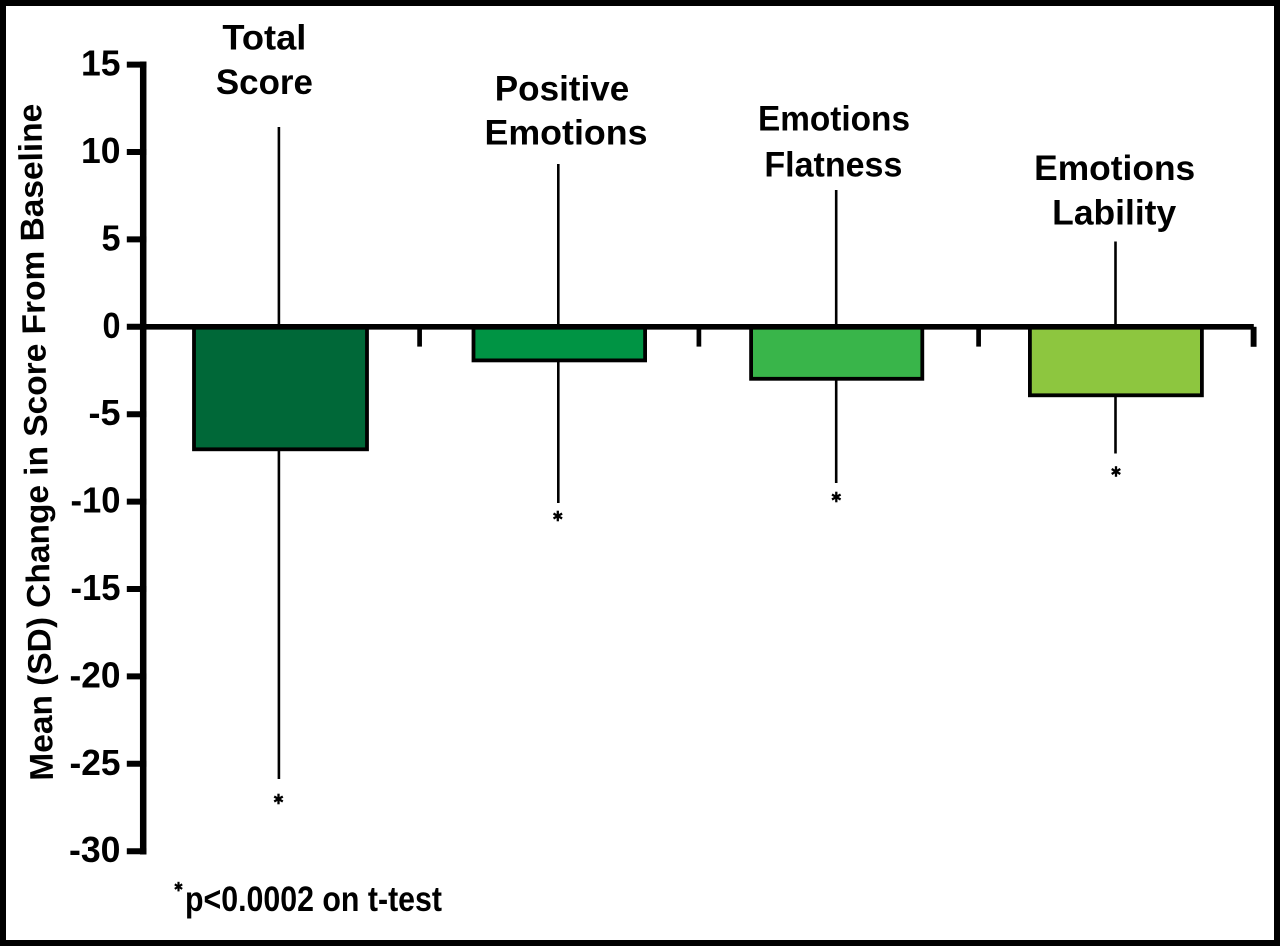 This screenshot has width=1280, height=946. I want to click on svg-text: Lability, so click(1114, 213).